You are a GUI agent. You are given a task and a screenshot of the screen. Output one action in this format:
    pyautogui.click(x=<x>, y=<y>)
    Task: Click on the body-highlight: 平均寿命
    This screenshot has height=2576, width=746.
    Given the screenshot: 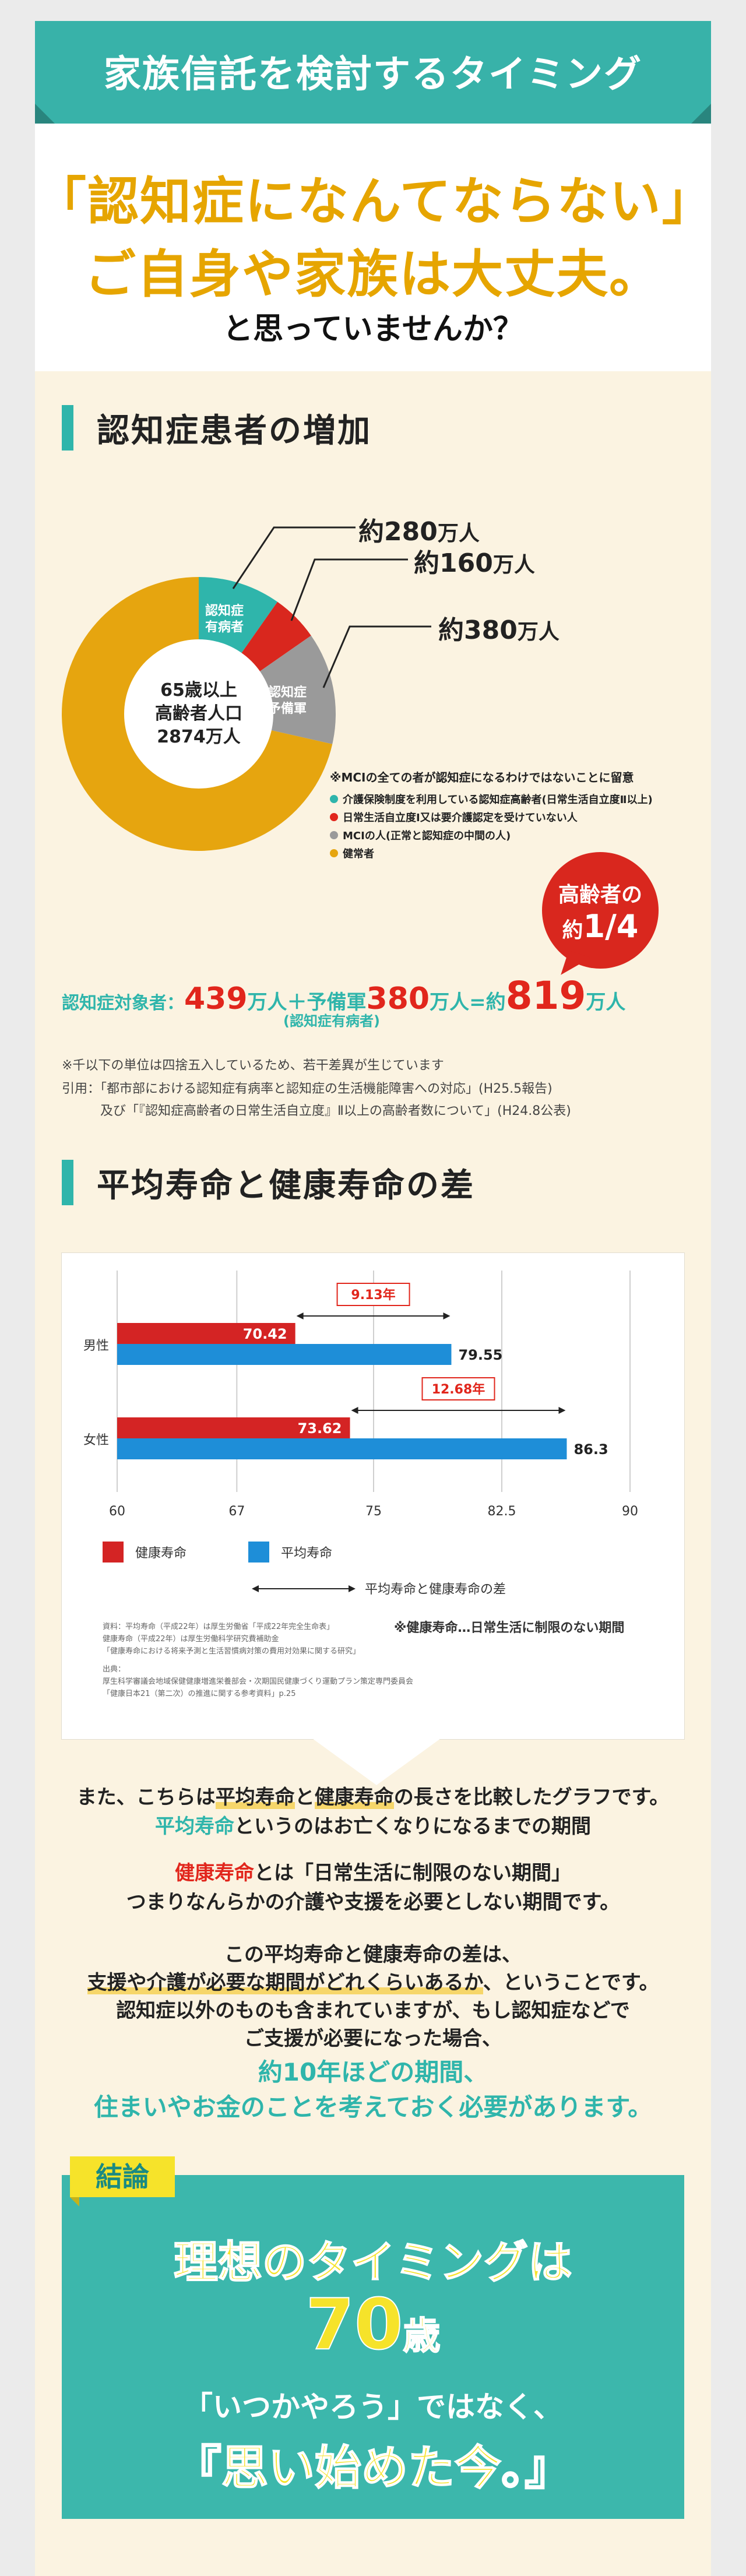 What is the action you would take?
    pyautogui.click(x=255, y=1798)
    